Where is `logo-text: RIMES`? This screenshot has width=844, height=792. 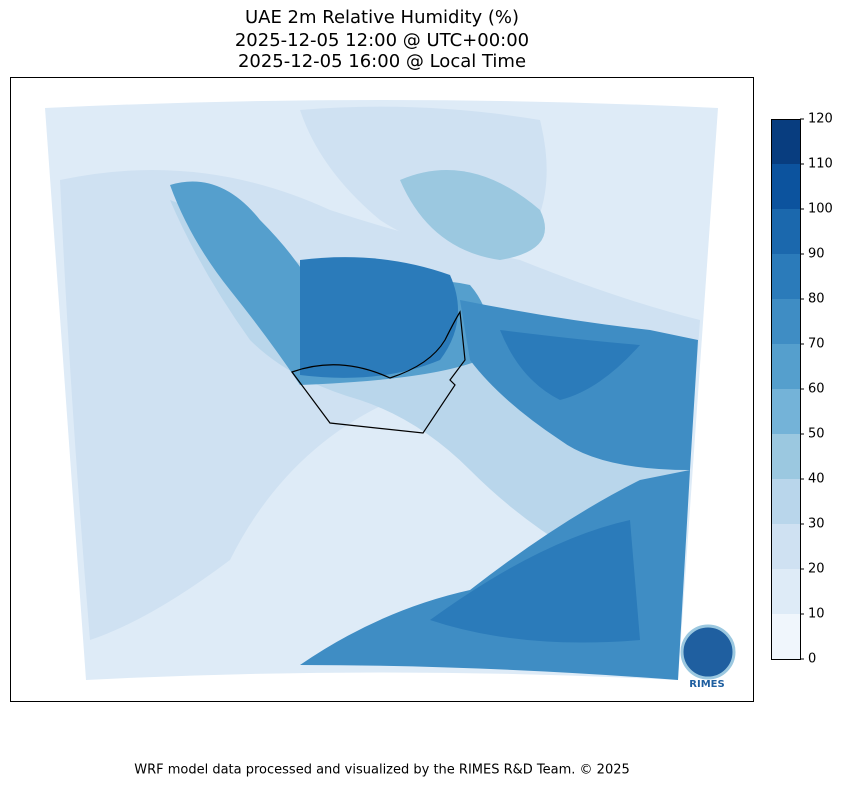
logo-text: RIMES is located at coordinates (706, 684).